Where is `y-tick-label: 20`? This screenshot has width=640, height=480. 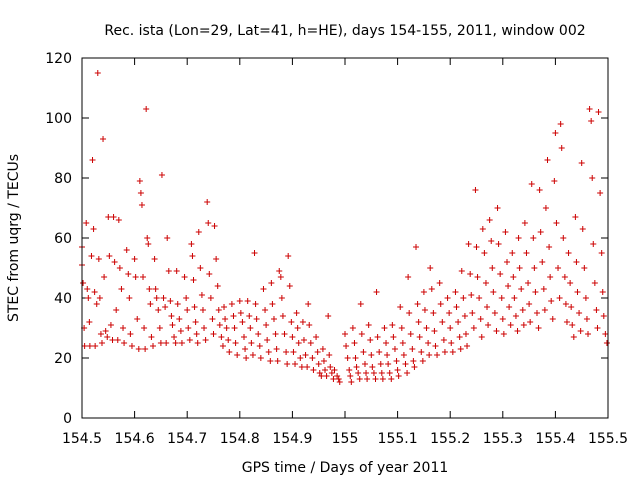
y-tick-label: 20 is located at coordinates (63, 359).